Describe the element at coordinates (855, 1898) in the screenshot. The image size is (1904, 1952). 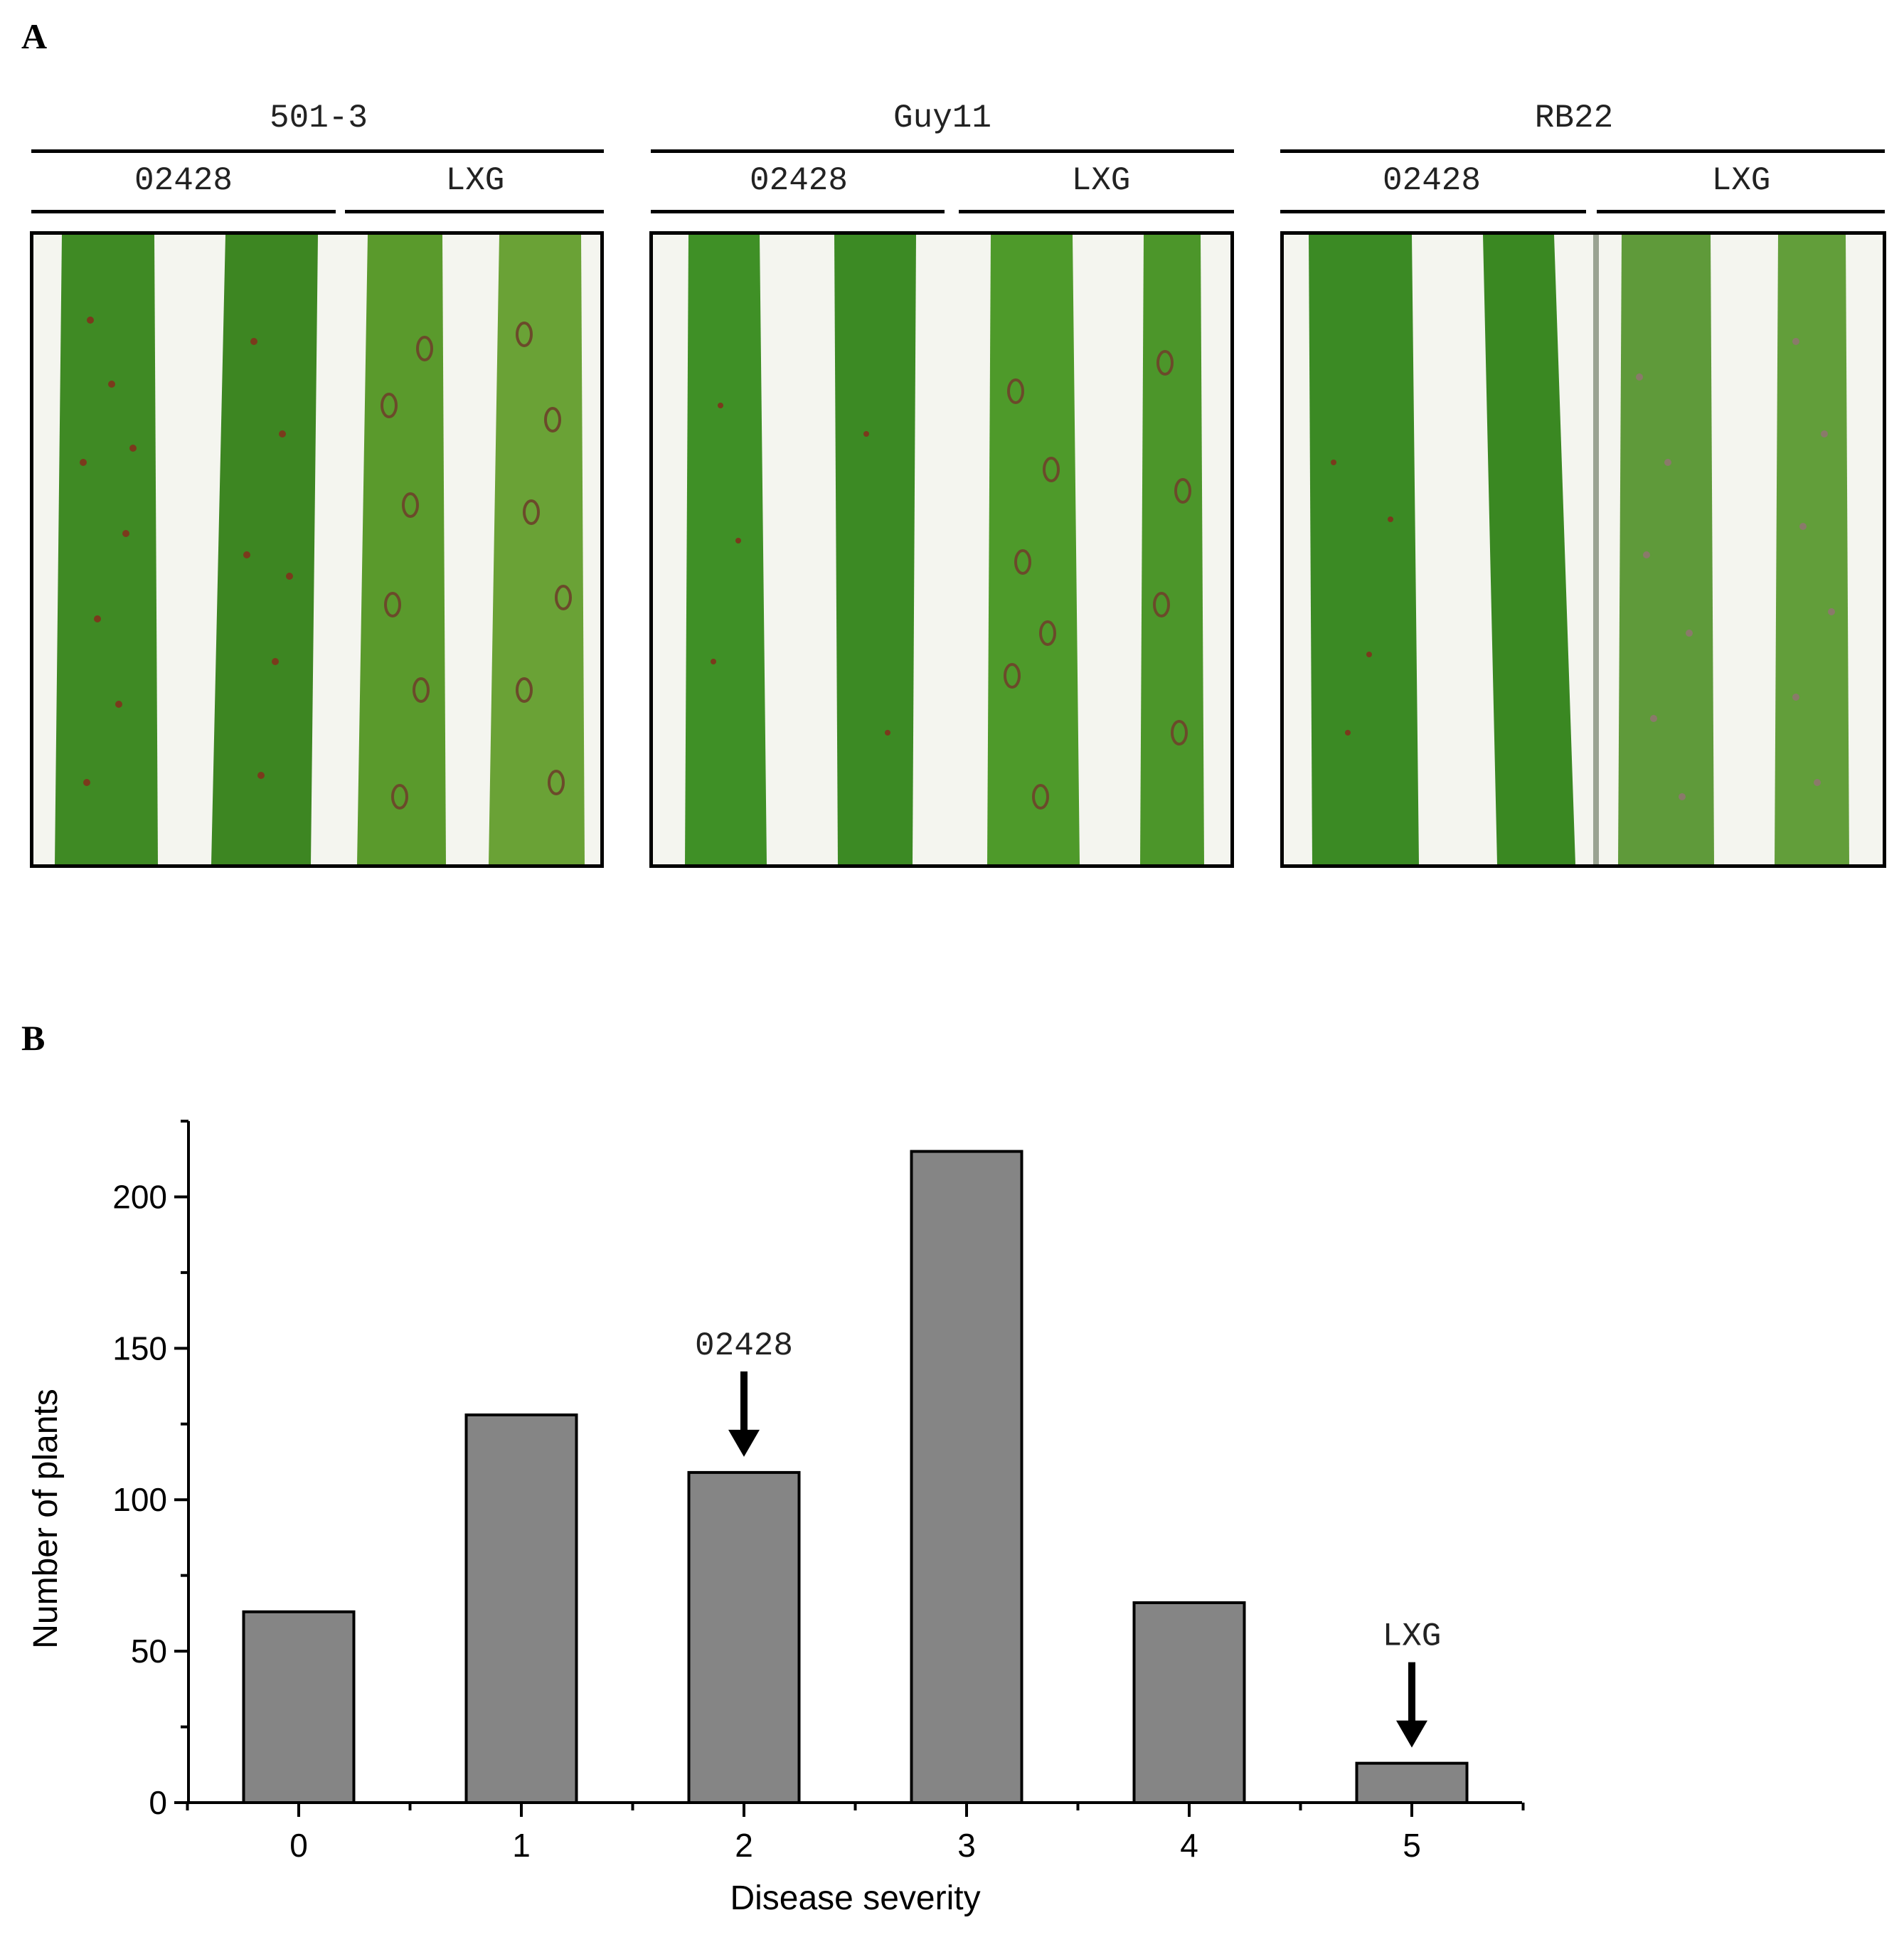
I see `x-axis-title: Disease severity` at that location.